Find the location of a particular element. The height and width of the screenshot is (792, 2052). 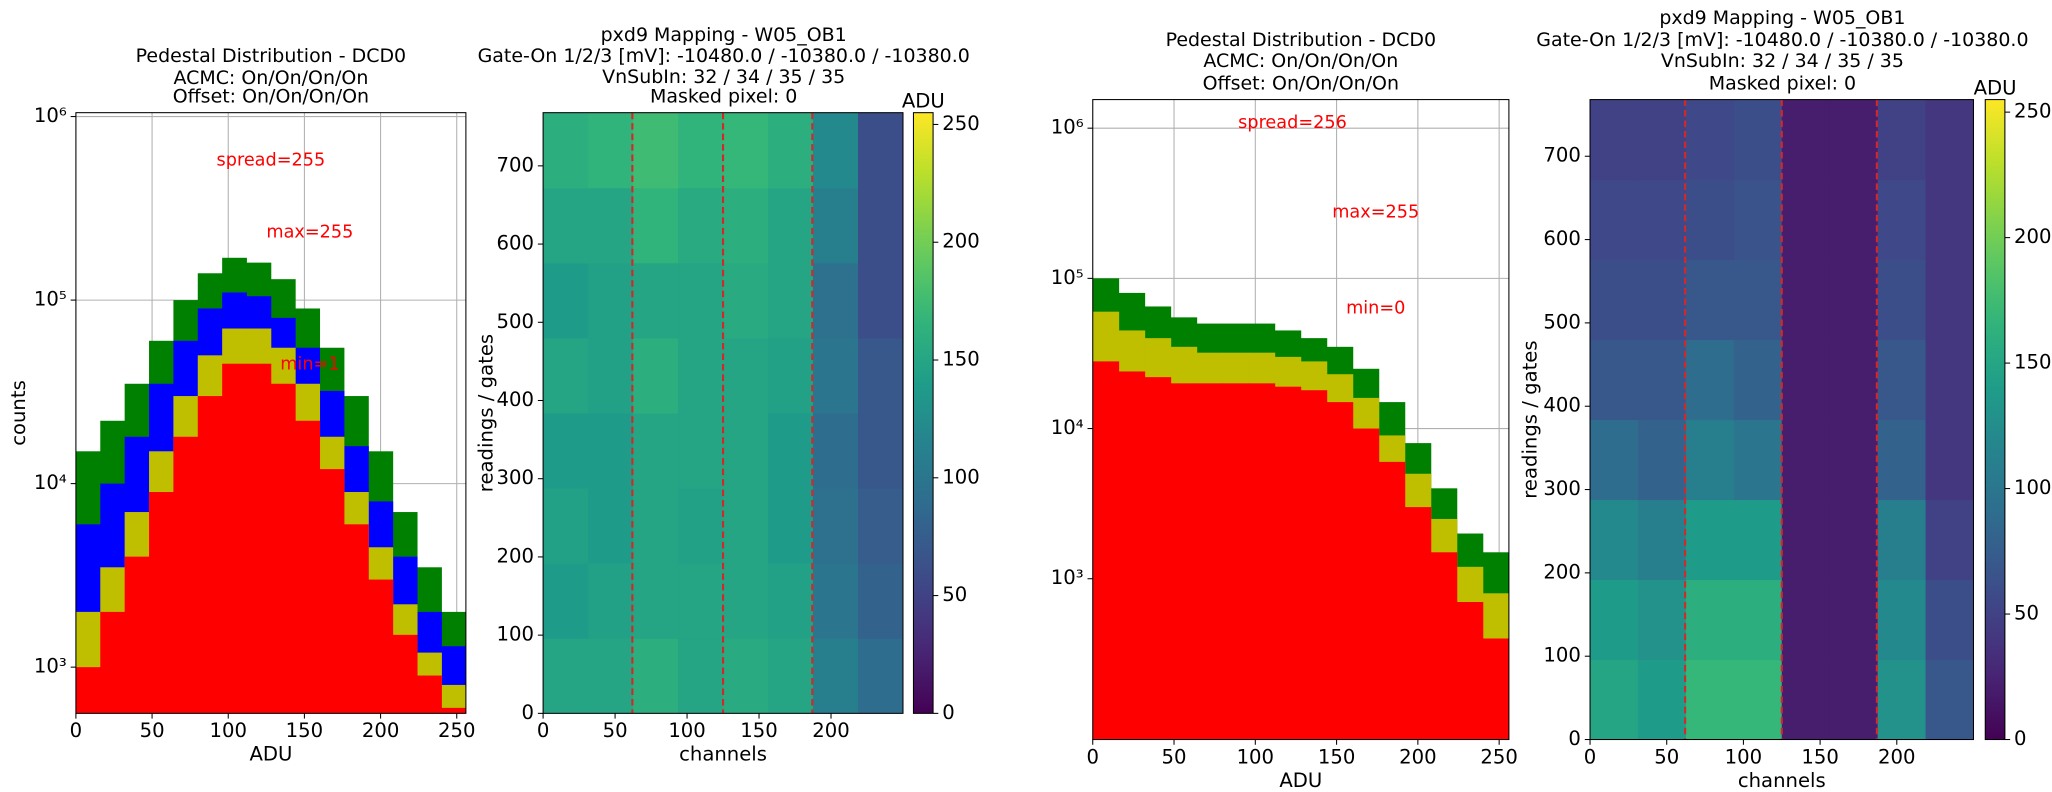

y-tick-label: 500 is located at coordinates (514, 321).